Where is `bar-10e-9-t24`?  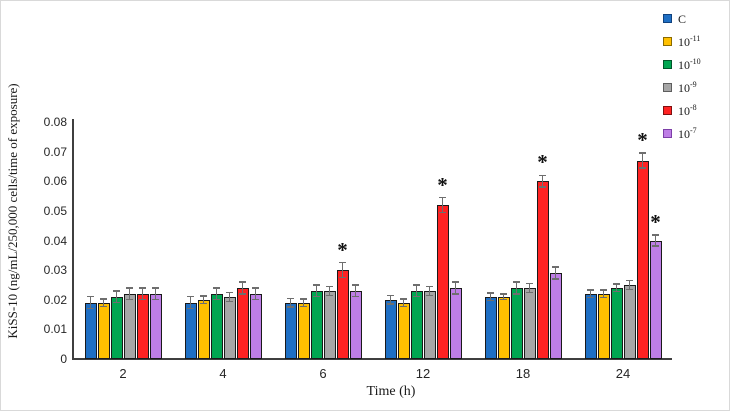
bar-10e-9-t24 is located at coordinates (629, 321).